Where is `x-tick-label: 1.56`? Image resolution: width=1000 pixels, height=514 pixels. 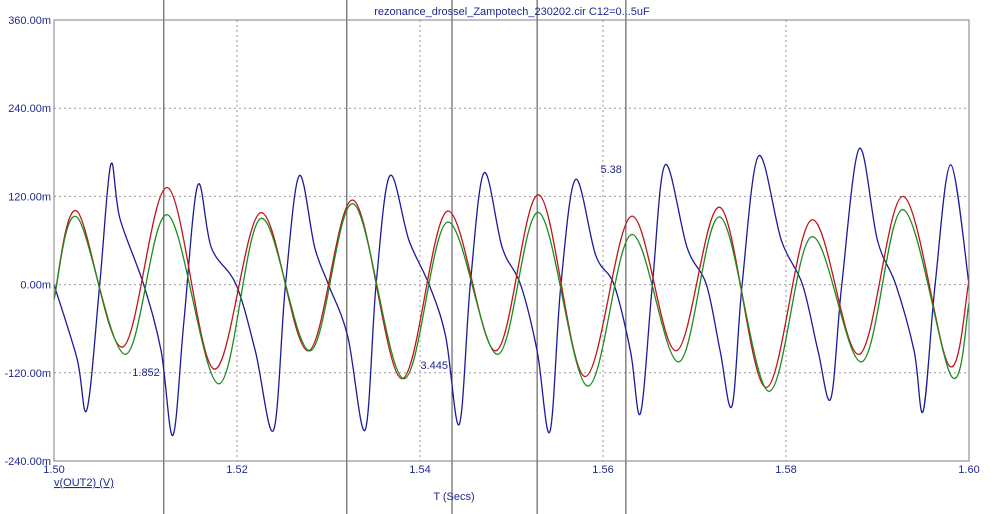
x-tick-label: 1.56 is located at coordinates (602, 470).